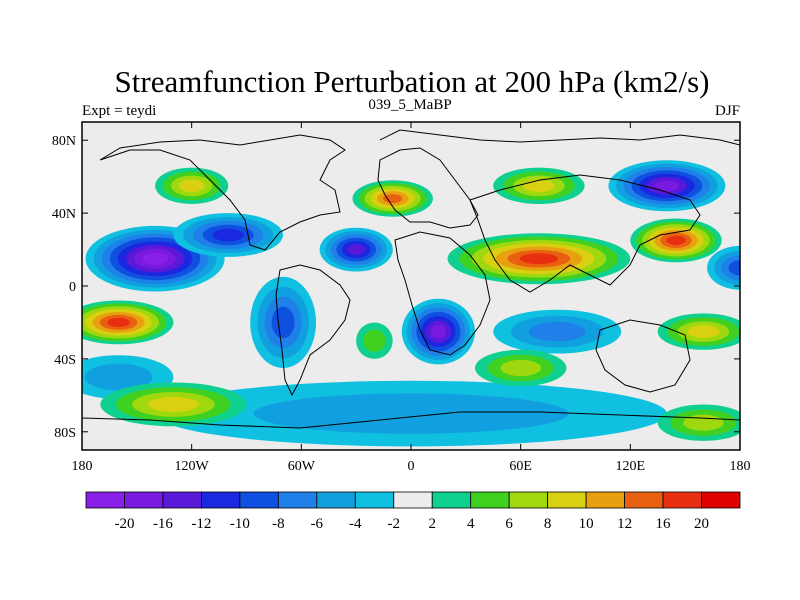 Image resolution: width=800 pixels, height=600 pixels. What do you see at coordinates (509, 524) in the screenshot?
I see `colorbar-label: 6` at bounding box center [509, 524].